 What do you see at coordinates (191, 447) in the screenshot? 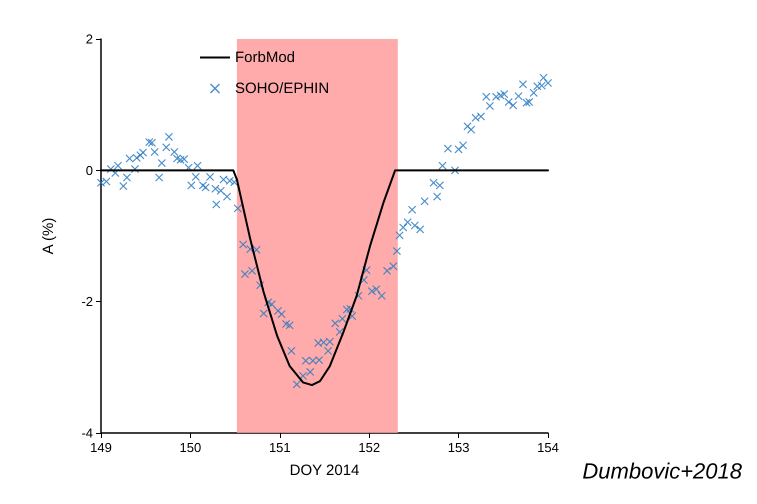
I see `x-tick-label: 150` at bounding box center [191, 447].